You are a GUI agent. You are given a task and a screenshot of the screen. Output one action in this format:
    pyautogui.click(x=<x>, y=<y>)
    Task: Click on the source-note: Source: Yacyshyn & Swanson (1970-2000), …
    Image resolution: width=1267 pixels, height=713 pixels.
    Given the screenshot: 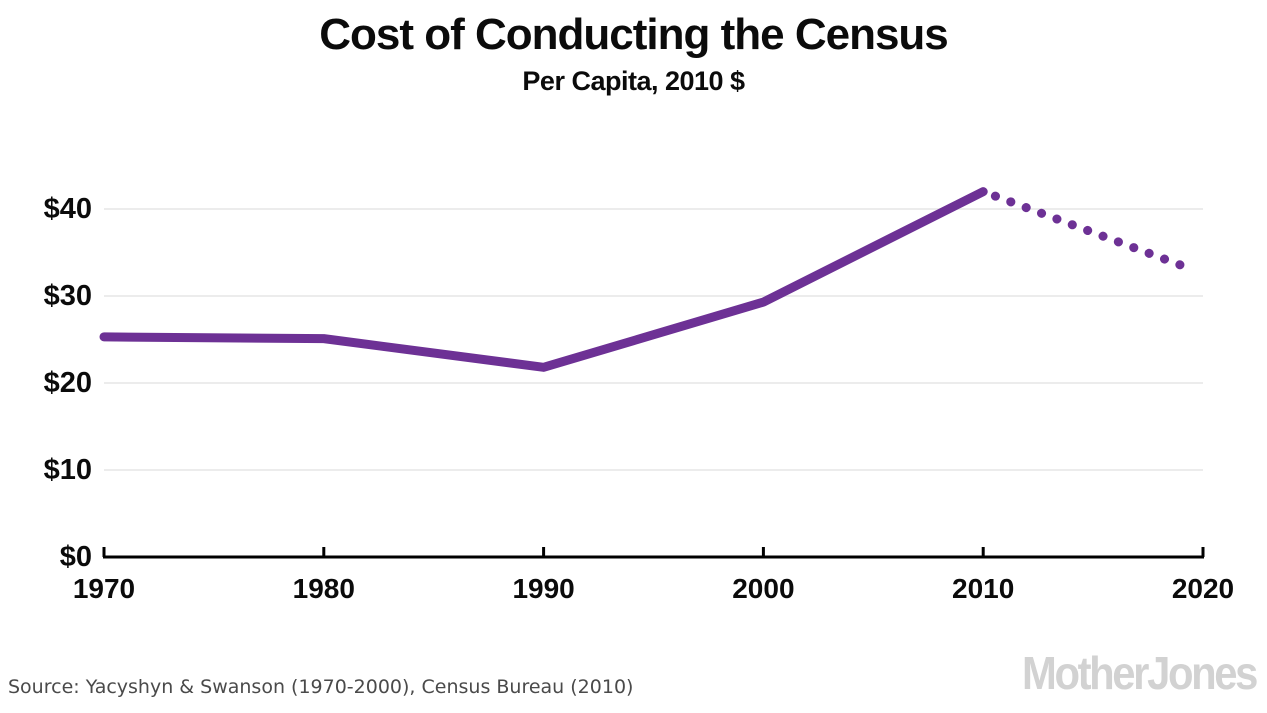 What is the action you would take?
    pyautogui.click(x=321, y=687)
    